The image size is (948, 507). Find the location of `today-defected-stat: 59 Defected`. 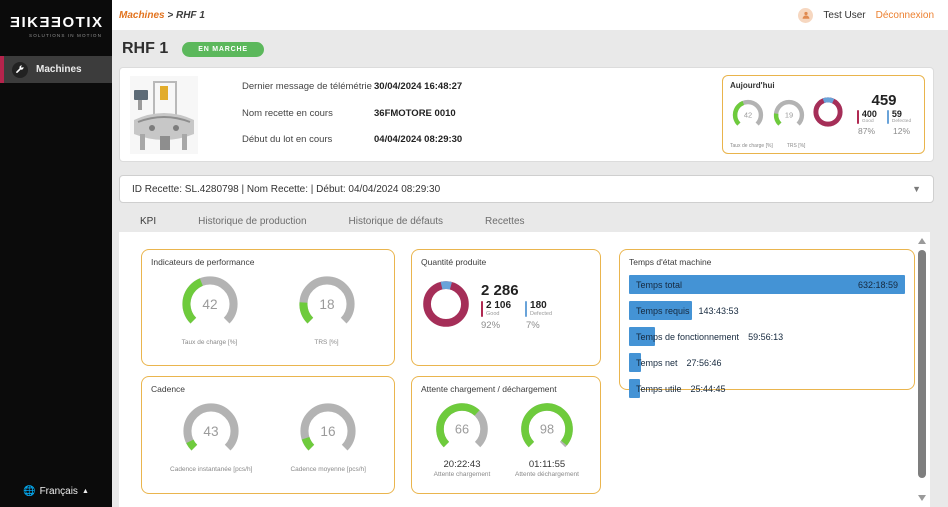

today-defected-stat: 59 Defected is located at coordinates (899, 117).